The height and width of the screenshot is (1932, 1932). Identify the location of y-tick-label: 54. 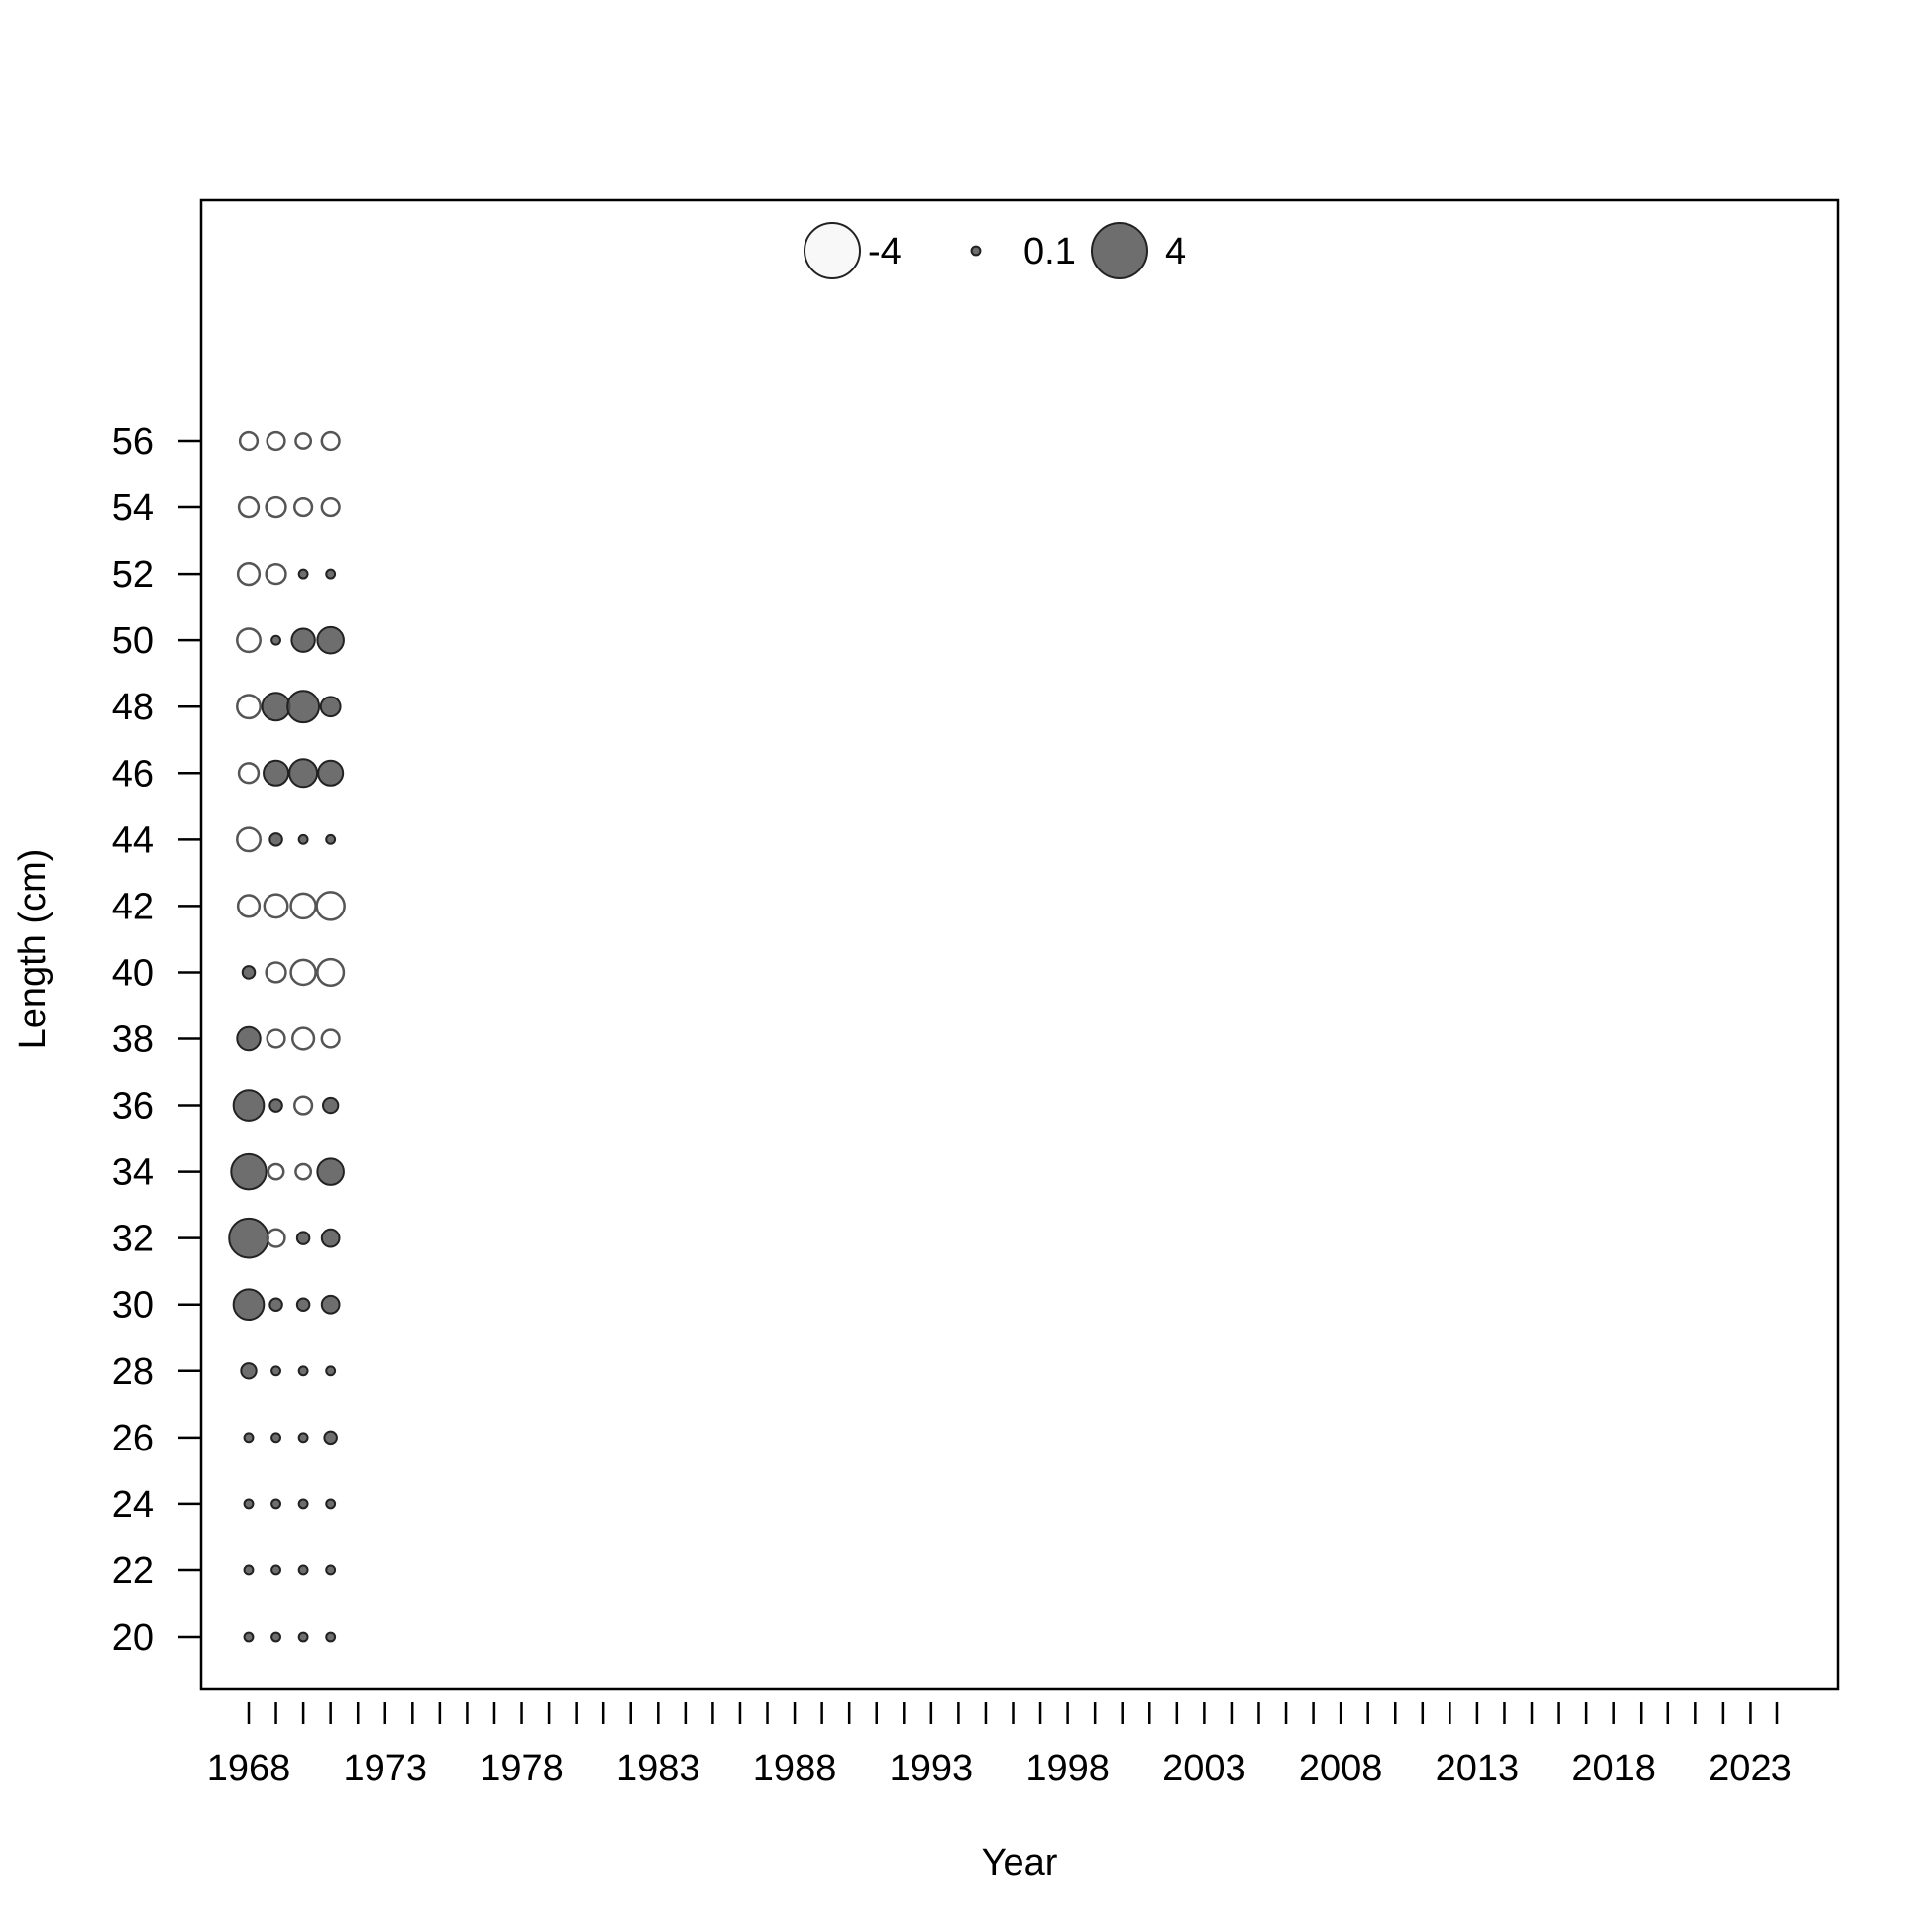
(133, 508).